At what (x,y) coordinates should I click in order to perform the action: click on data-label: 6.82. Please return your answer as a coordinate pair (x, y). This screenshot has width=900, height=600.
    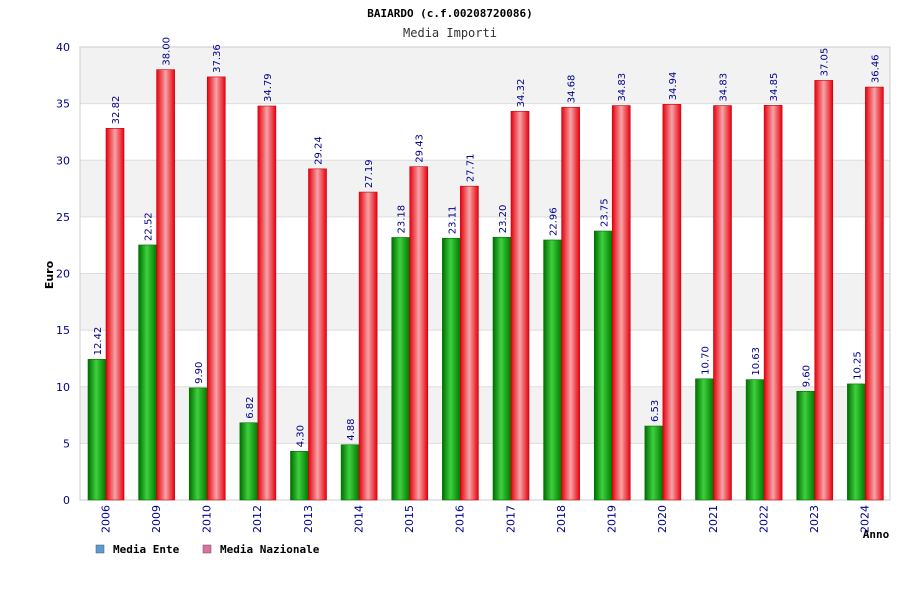
    Looking at the image, I should click on (250, 407).